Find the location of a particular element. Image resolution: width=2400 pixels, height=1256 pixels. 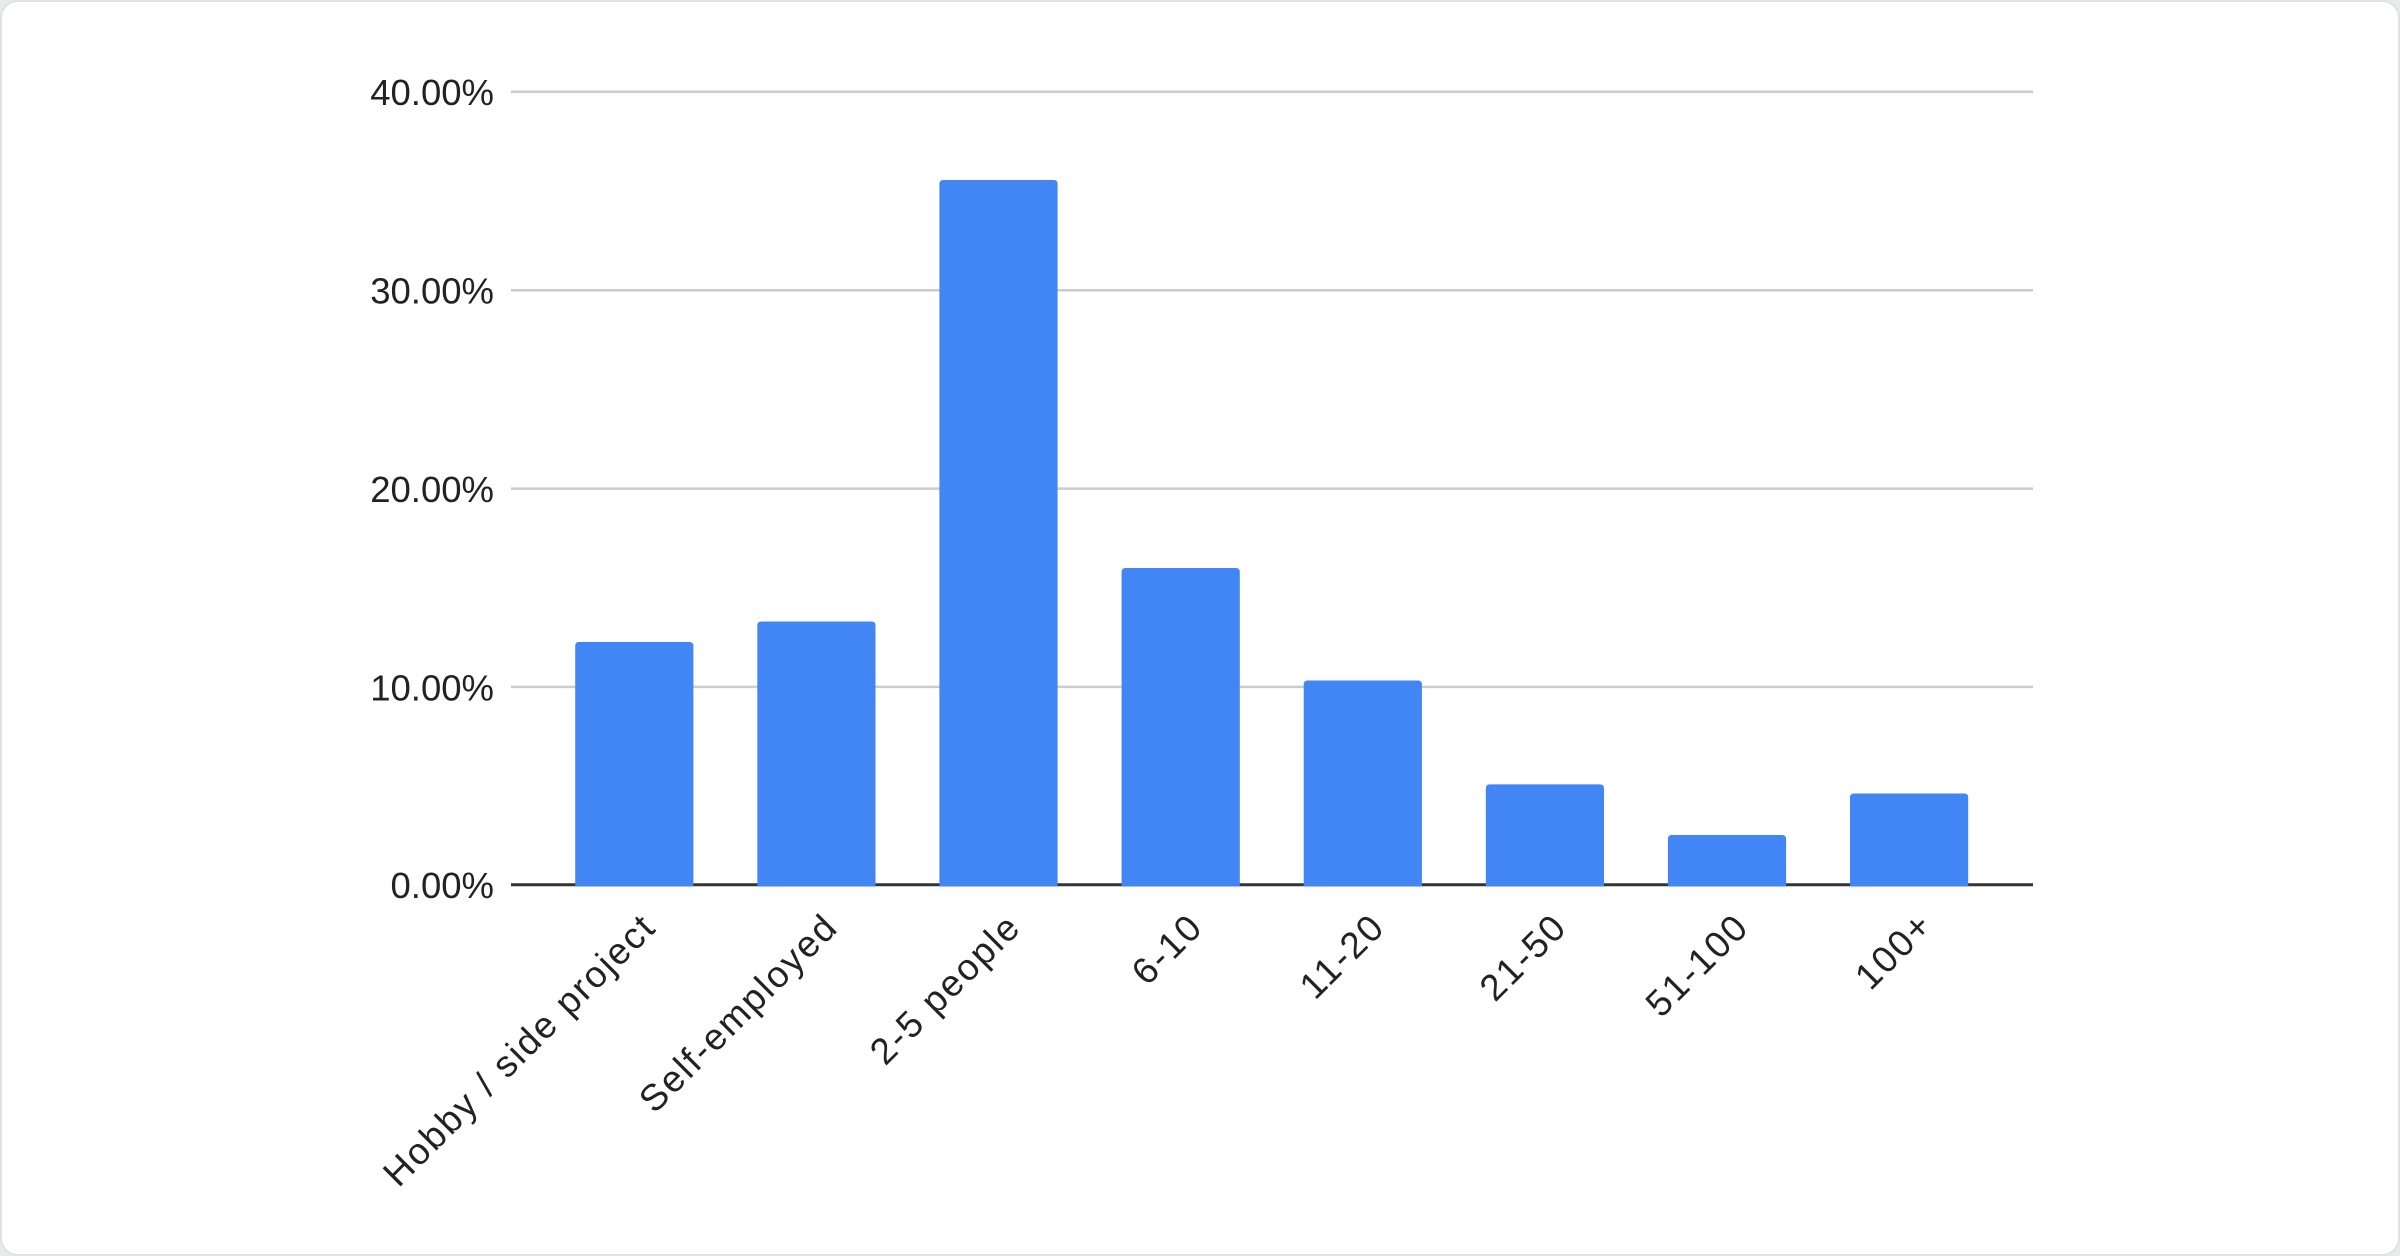

svg-text: 100+ is located at coordinates (1894, 951).